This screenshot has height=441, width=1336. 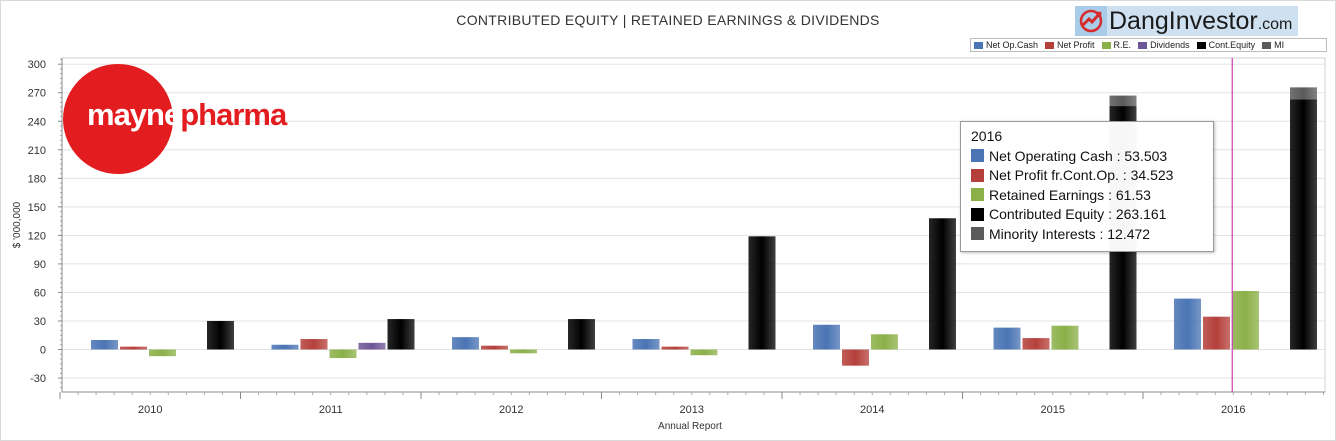 I want to click on y-tick-label: 300, so click(x=37, y=65).